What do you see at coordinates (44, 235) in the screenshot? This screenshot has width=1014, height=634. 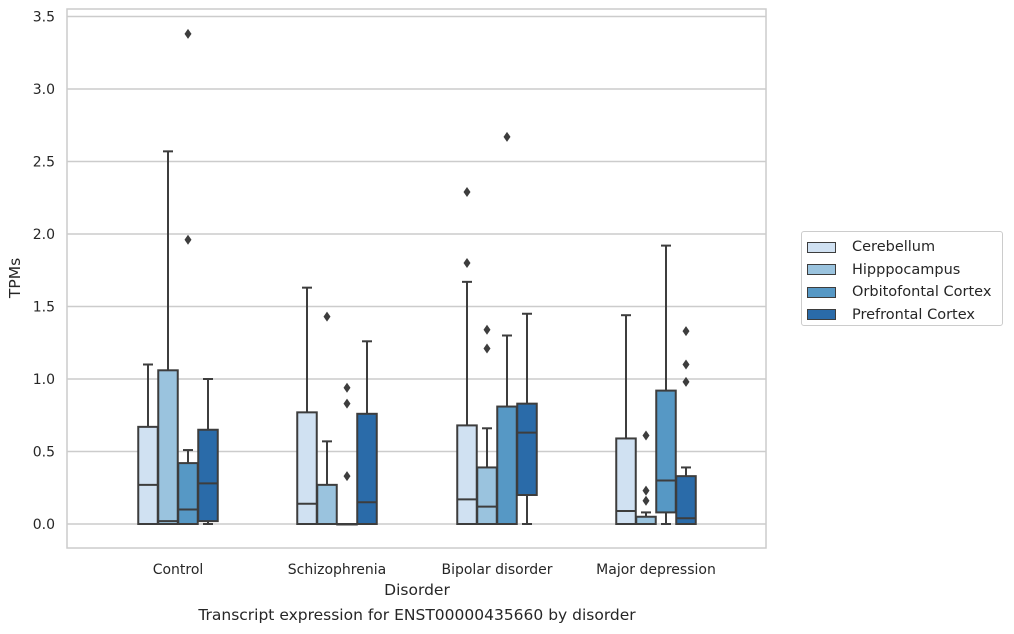 I see `y-tick-label: 2.0` at bounding box center [44, 235].